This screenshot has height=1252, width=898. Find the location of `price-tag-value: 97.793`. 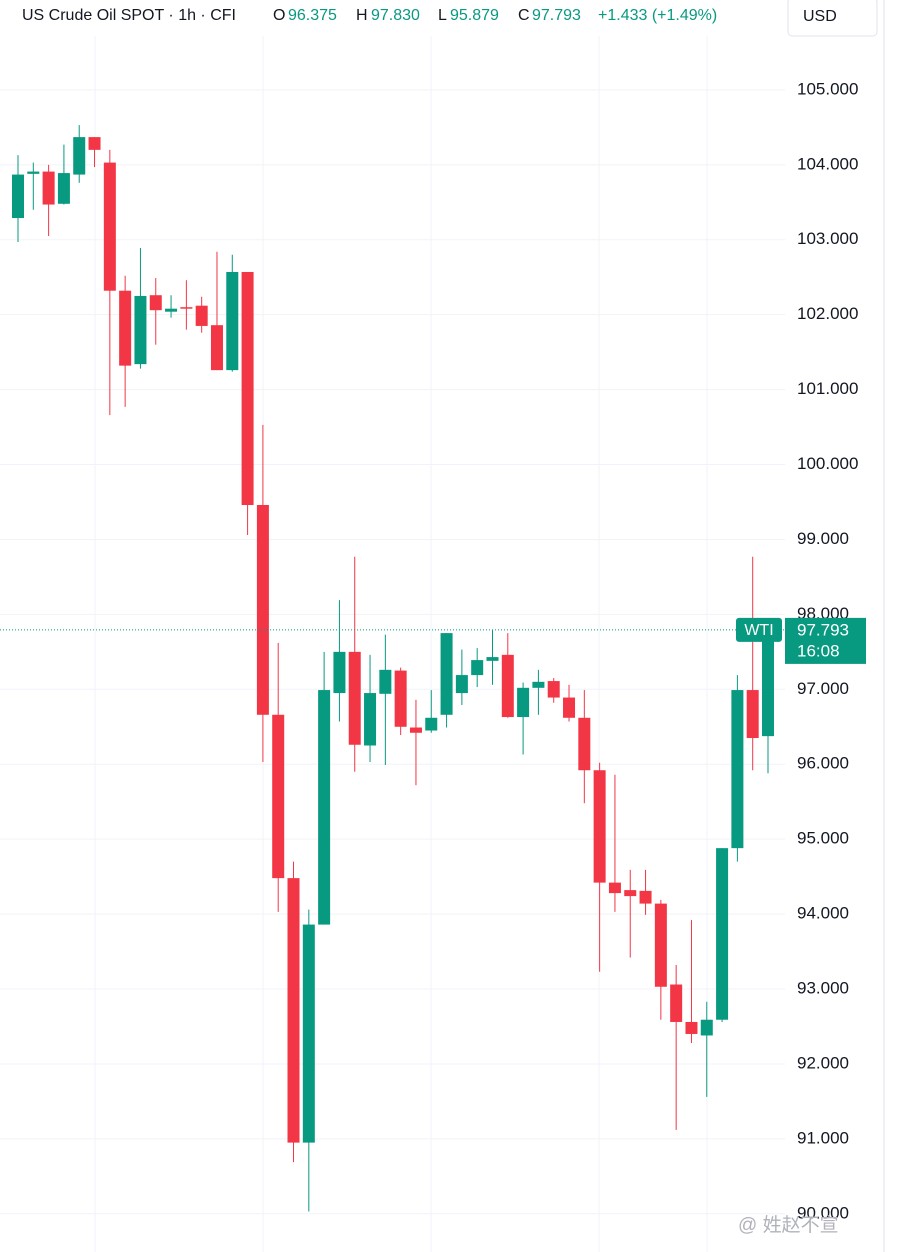

price-tag-value: 97.793 is located at coordinates (823, 629).